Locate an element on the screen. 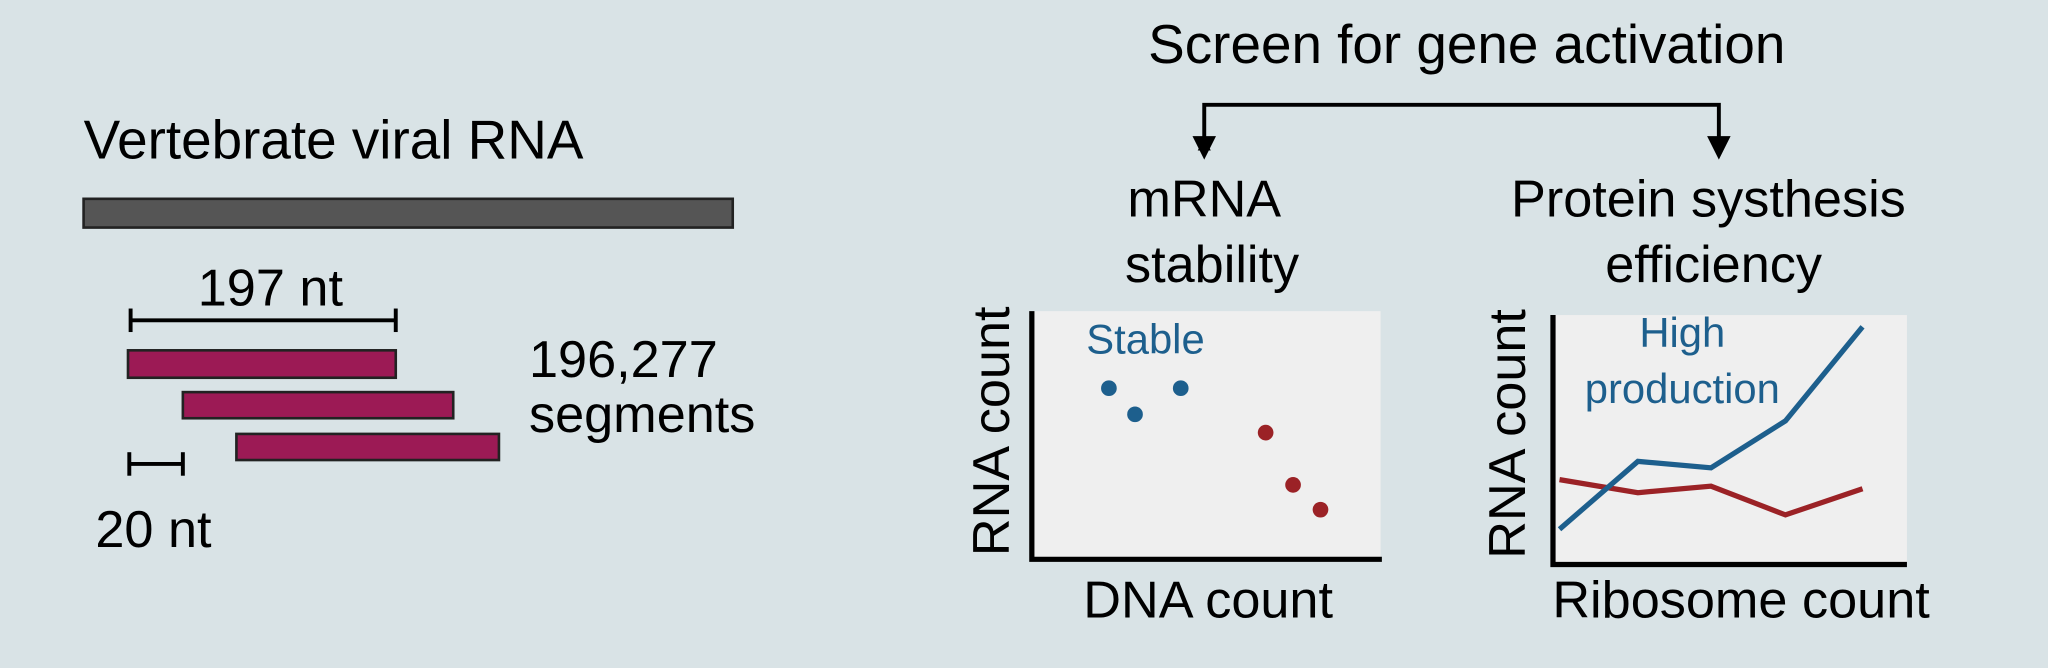 The height and width of the screenshot is (668, 2048). x-label: DNA count is located at coordinates (1208, 601).